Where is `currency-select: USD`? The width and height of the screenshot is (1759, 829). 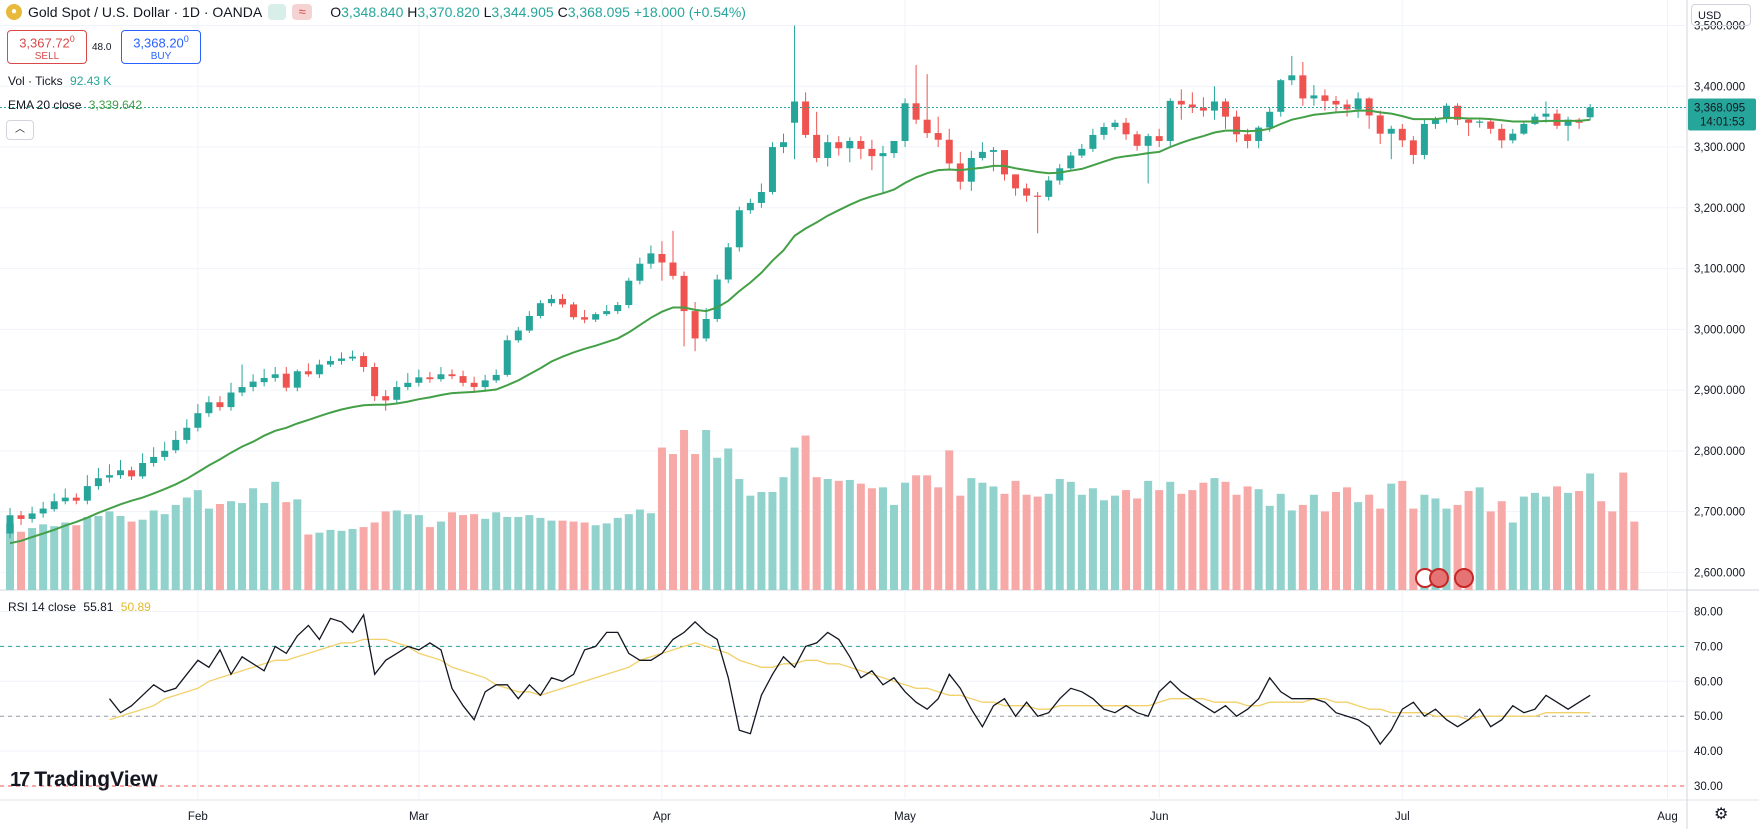
currency-select: USD is located at coordinates (1721, 15).